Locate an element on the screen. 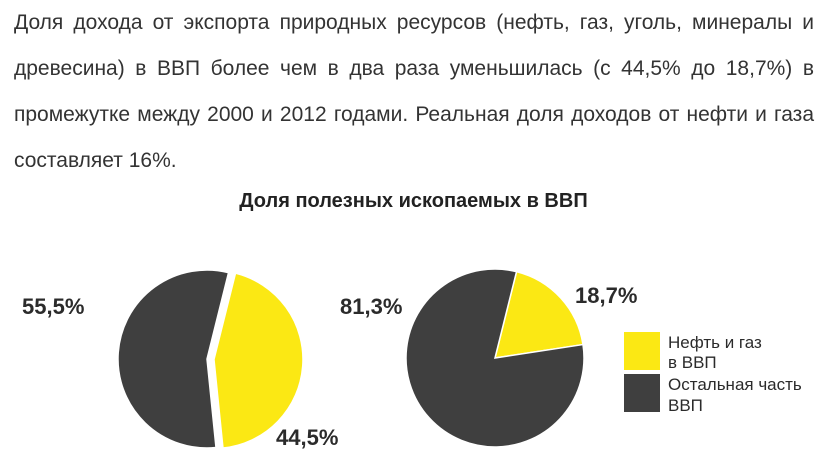 The width and height of the screenshot is (827, 451). legend-label-oil-gas-line2: в ВВП is located at coordinates (692, 362).